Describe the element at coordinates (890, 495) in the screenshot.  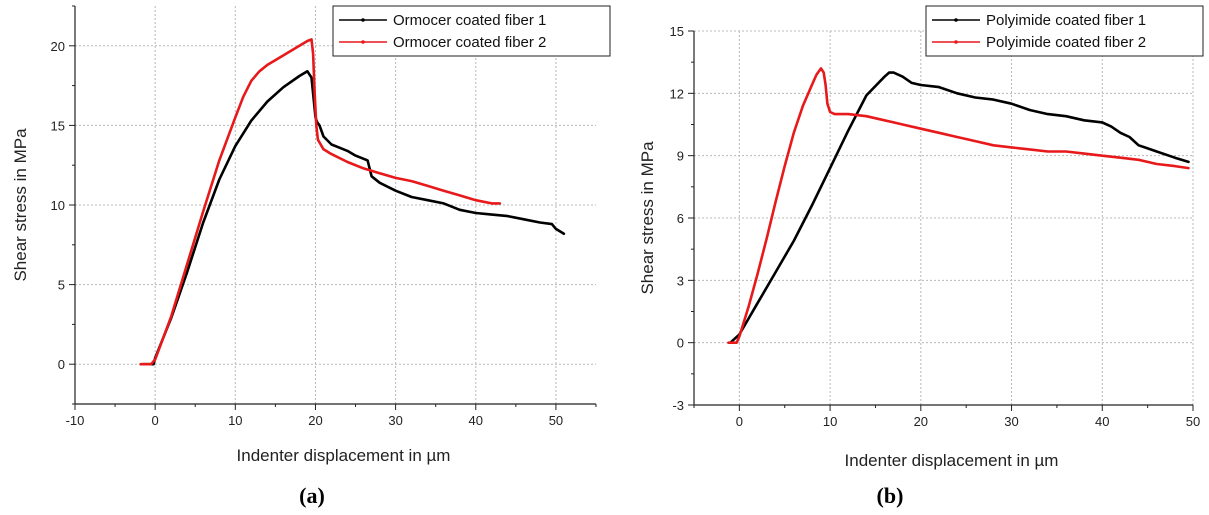
I see `panel-label: (b)` at that location.